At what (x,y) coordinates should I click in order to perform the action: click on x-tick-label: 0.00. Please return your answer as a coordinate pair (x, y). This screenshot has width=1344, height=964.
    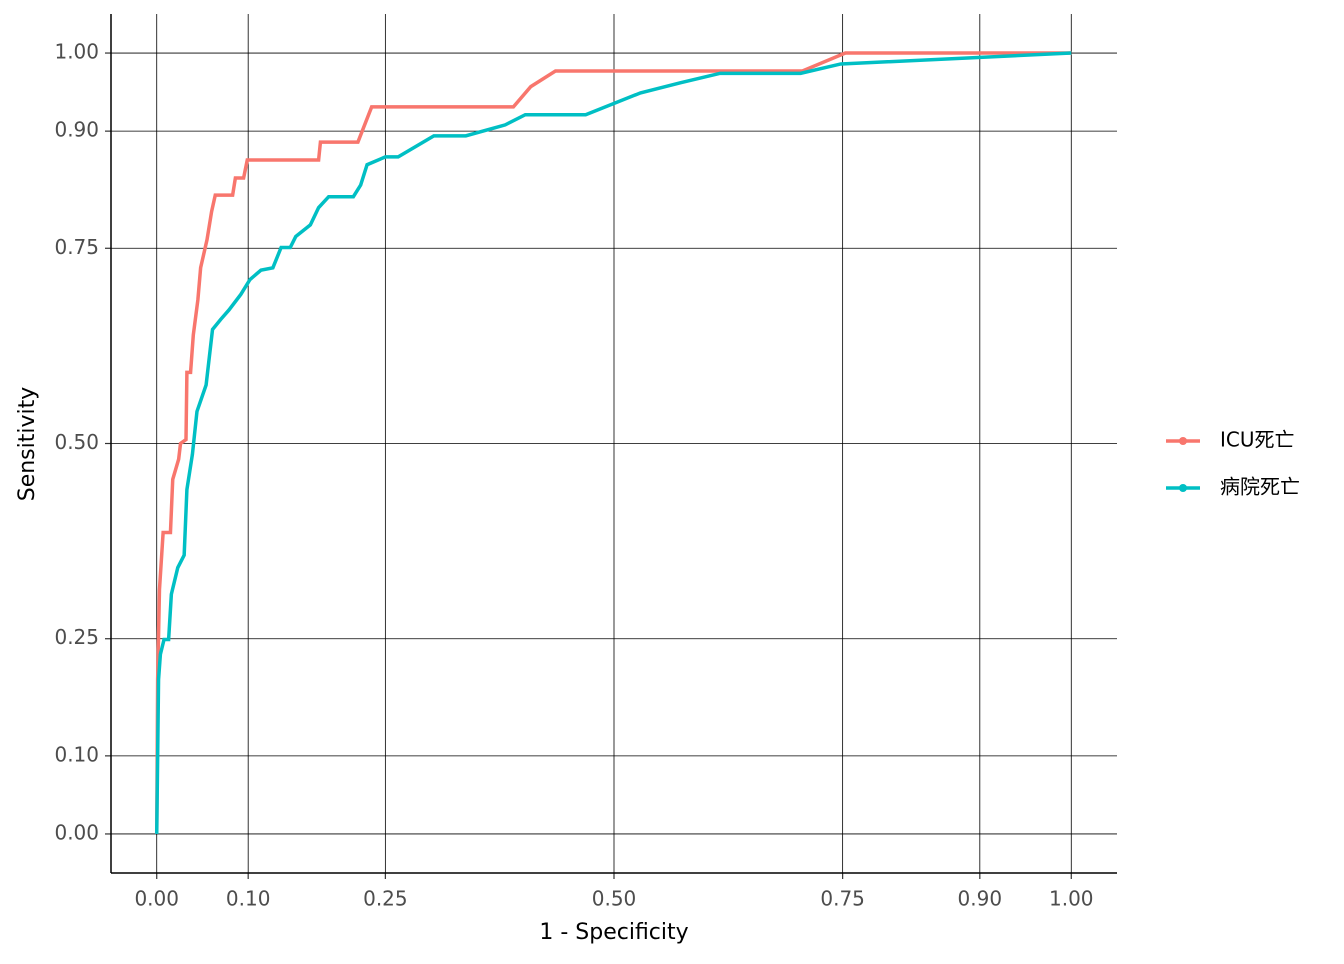
    Looking at the image, I should click on (156, 899).